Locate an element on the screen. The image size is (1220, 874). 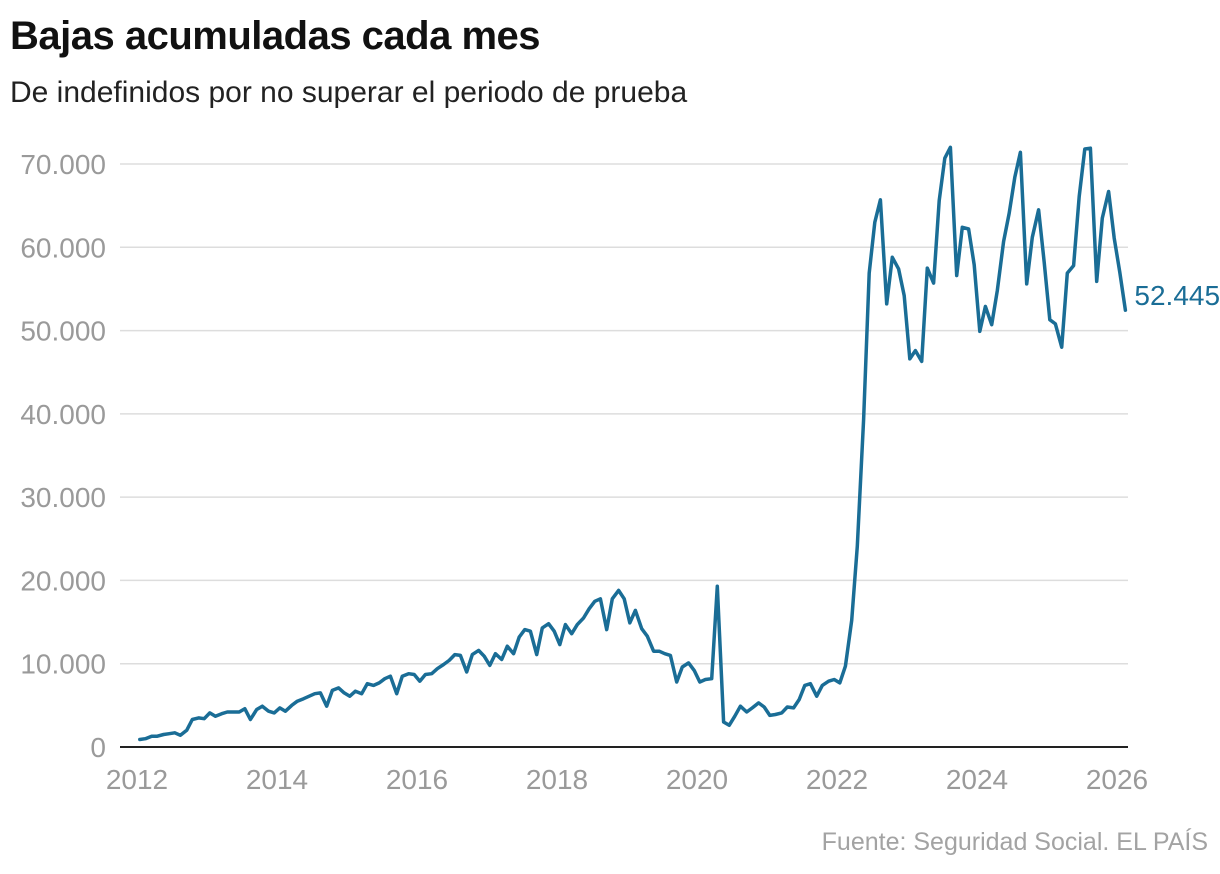
x-tick-label: 2022 is located at coordinates (837, 779).